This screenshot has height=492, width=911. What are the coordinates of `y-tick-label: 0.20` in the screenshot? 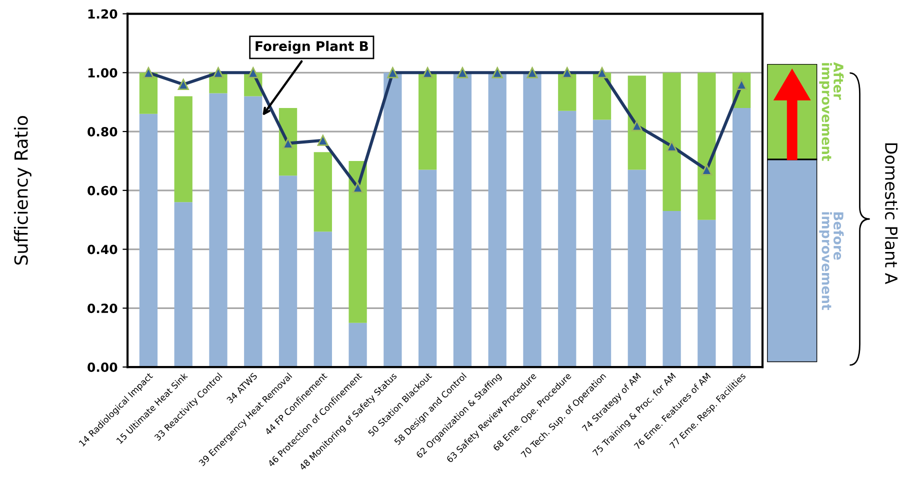 It's located at (103, 309).